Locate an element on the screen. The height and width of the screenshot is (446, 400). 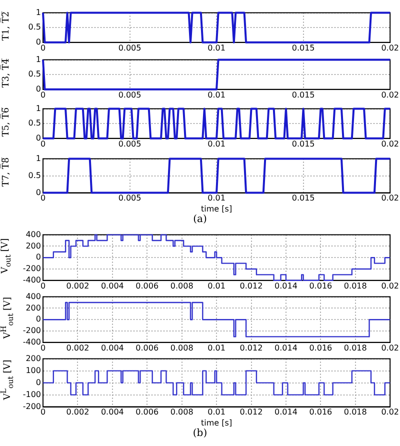
y-axis-title: T5, T̅6̅ is located at coordinates (7, 122).